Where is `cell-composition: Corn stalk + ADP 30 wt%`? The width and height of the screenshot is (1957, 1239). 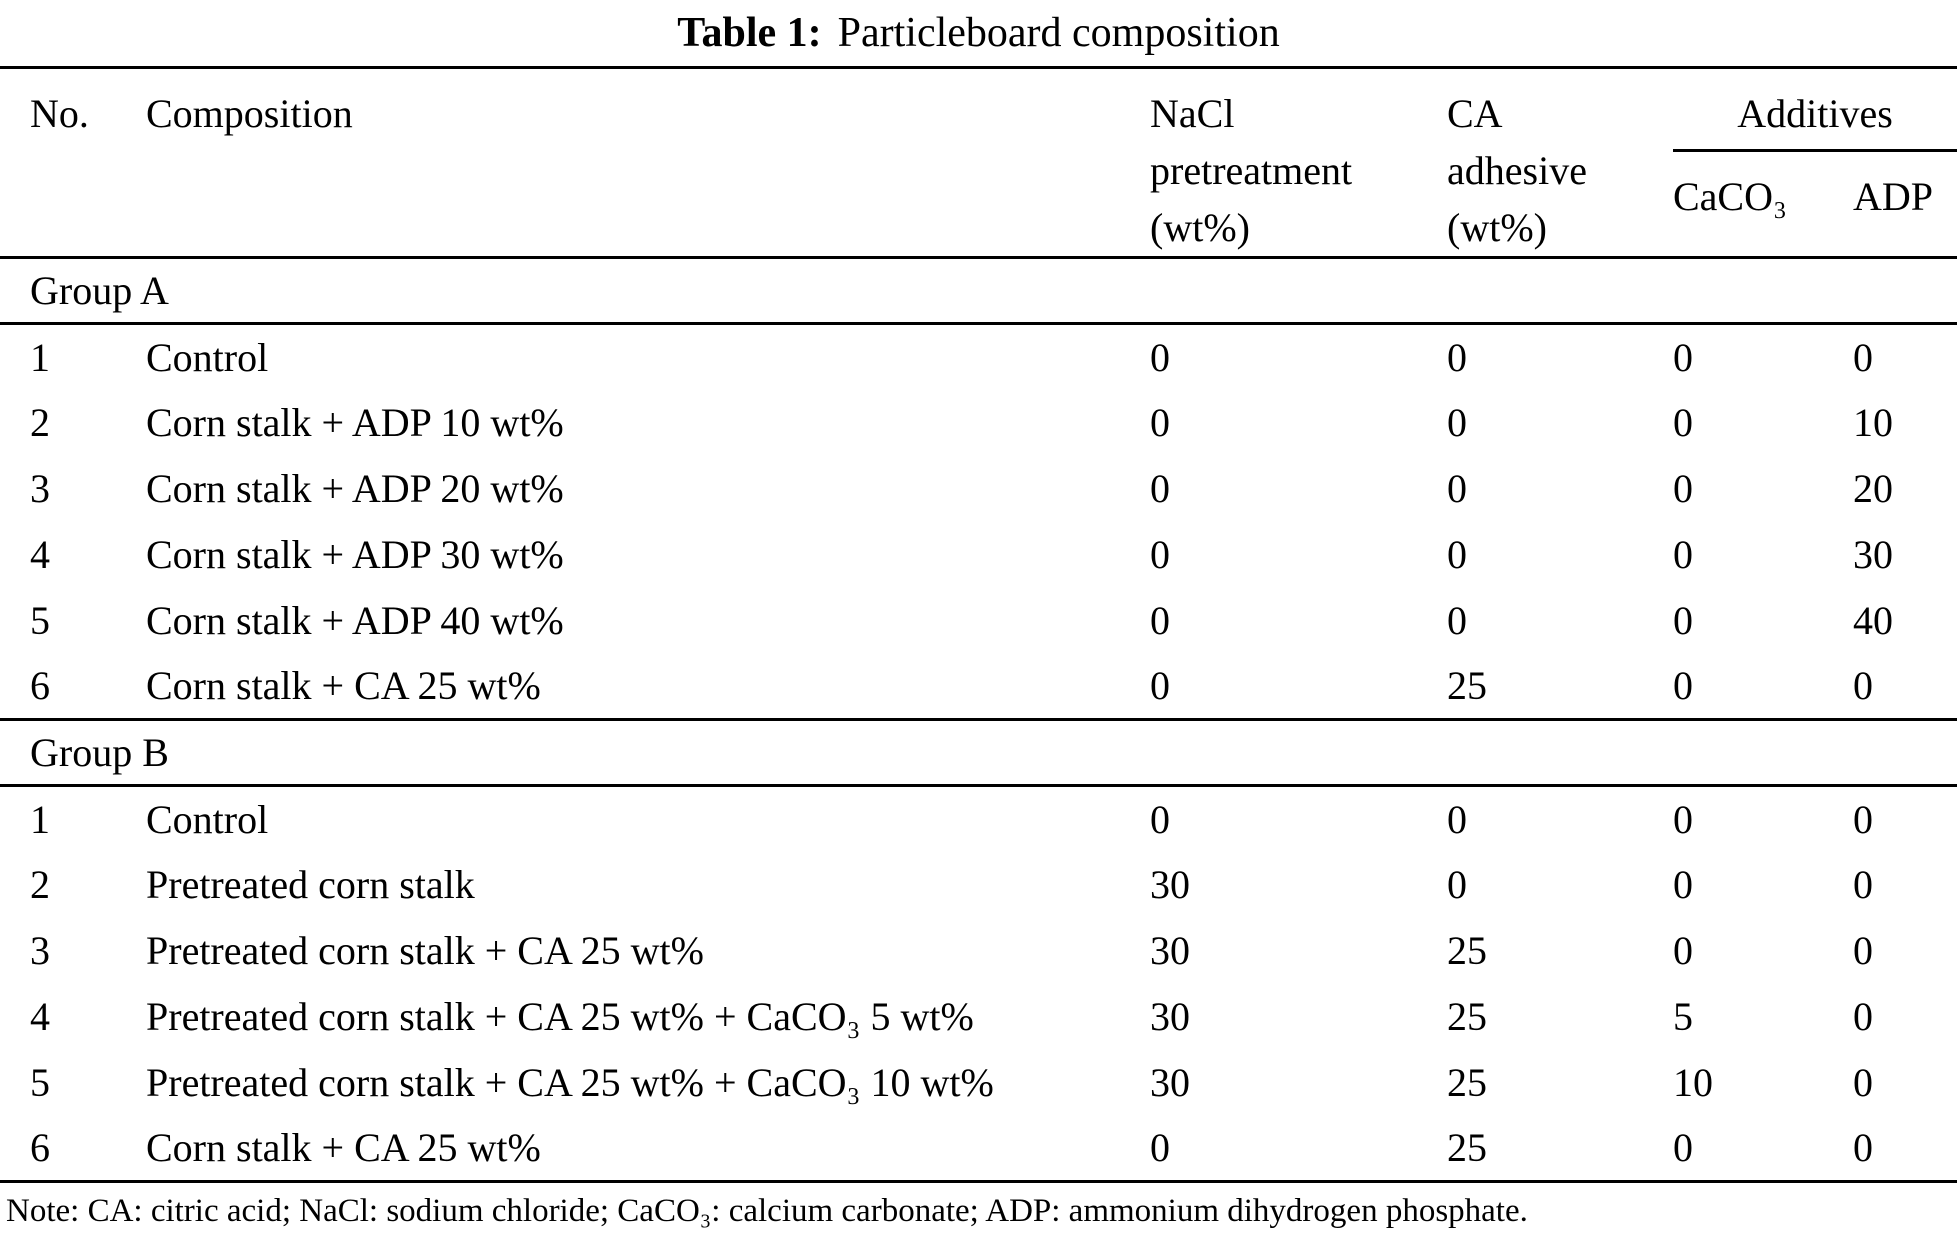
cell-composition: Corn stalk + ADP 30 wt% is located at coordinates (355, 554).